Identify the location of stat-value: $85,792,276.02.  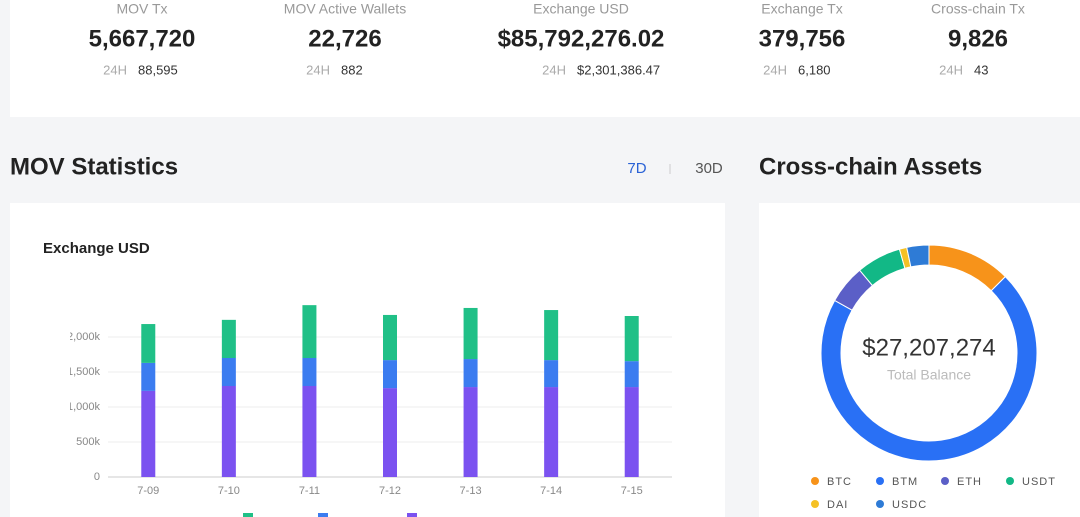
(581, 38).